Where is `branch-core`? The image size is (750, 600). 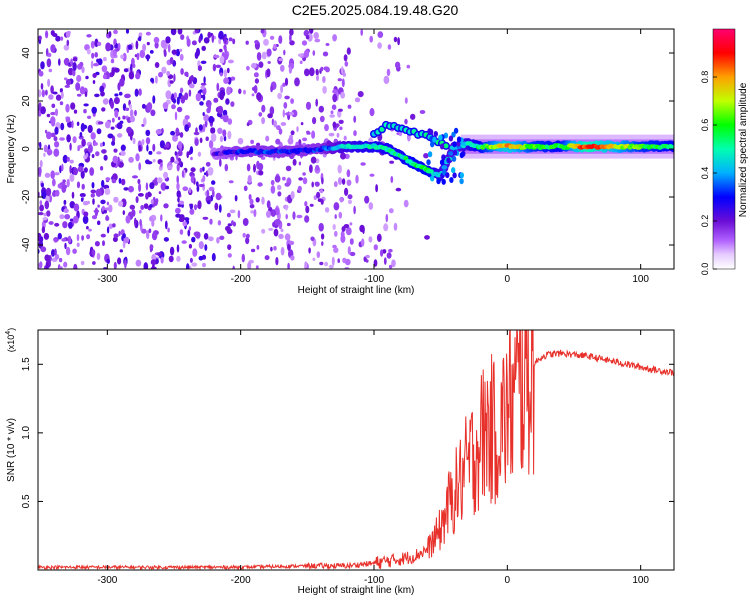
branch-core is located at coordinates (446, 146).